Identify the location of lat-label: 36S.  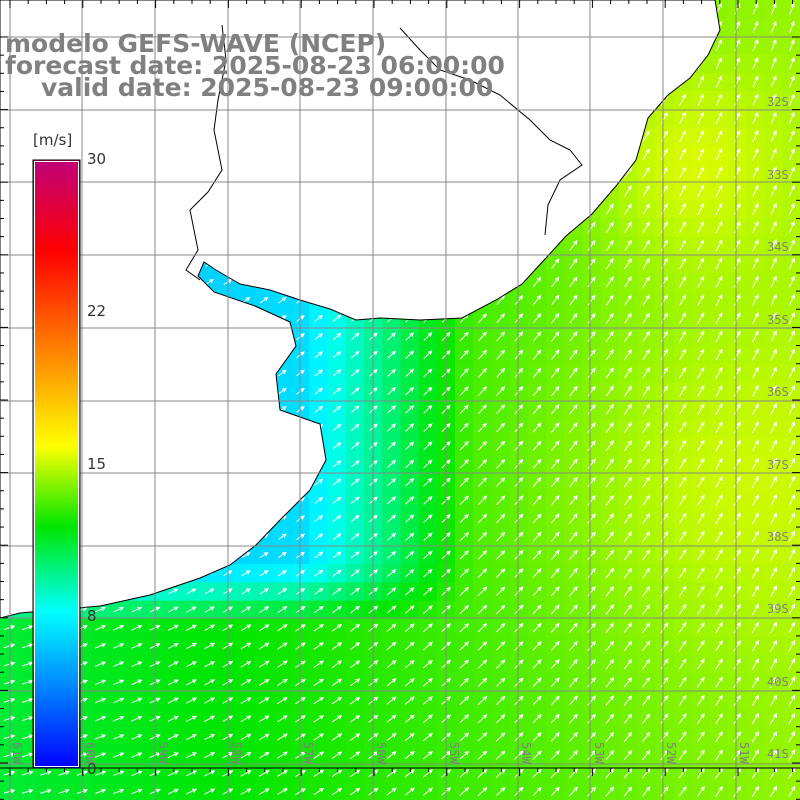
(778, 392).